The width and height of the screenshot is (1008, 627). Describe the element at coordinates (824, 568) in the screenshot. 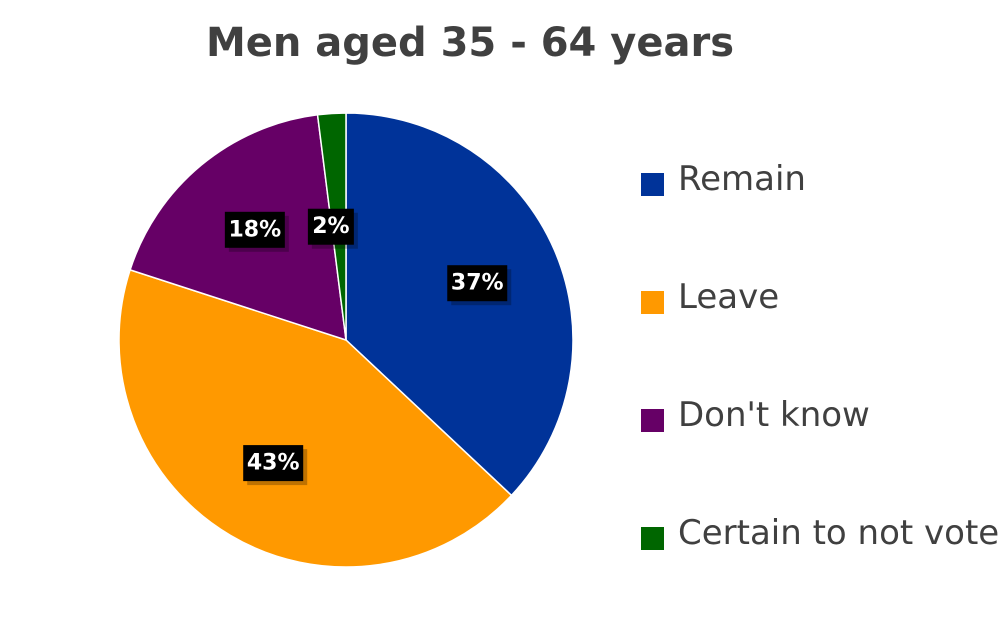

I see `legend-item-certain-not-vote: Certain to not vote` at that location.